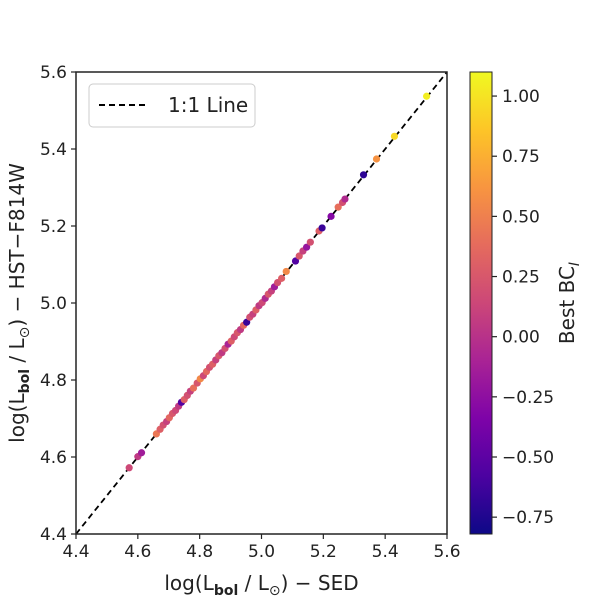 The width and height of the screenshot is (600, 600). Describe the element at coordinates (75, 552) in the screenshot. I see `x-tick-label: 4.4` at that location.